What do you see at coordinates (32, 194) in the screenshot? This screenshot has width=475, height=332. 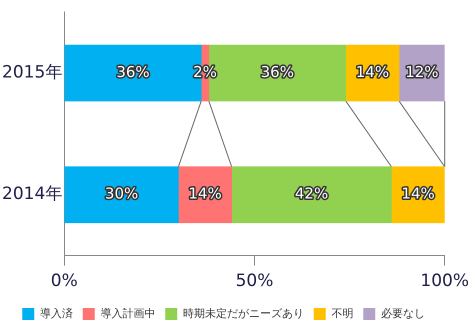 I see `y-tick-label: 2014年` at bounding box center [32, 194].